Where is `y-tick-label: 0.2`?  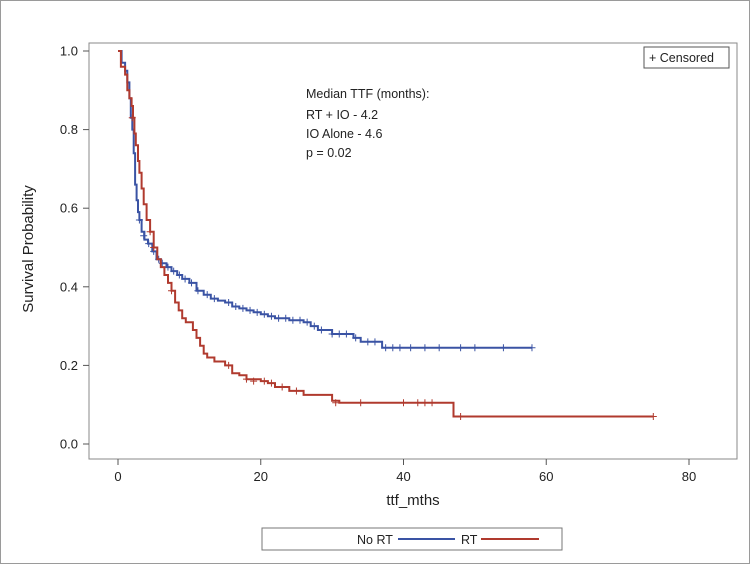 y-tick-label: 0.2 is located at coordinates (69, 365).